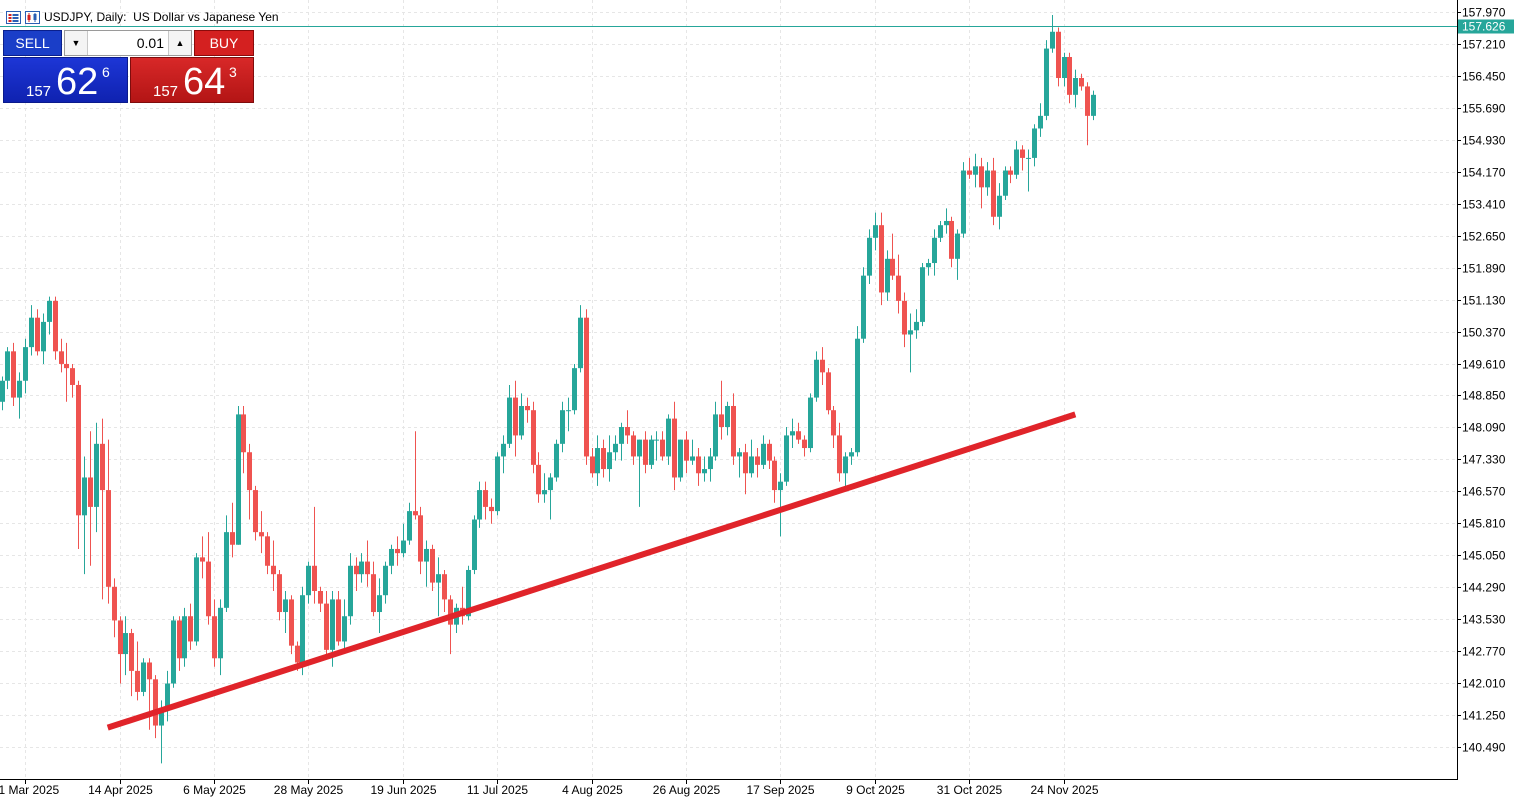  Describe the element at coordinates (224, 43) in the screenshot. I see `buy-button: BUY` at that location.